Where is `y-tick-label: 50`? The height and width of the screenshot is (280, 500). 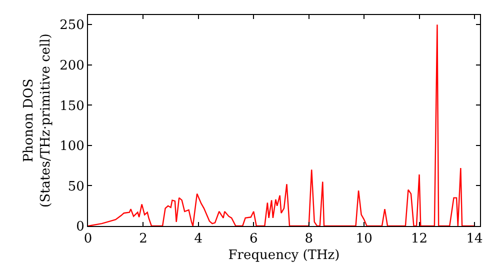 y-tick-label: 50 is located at coordinates (76, 186).